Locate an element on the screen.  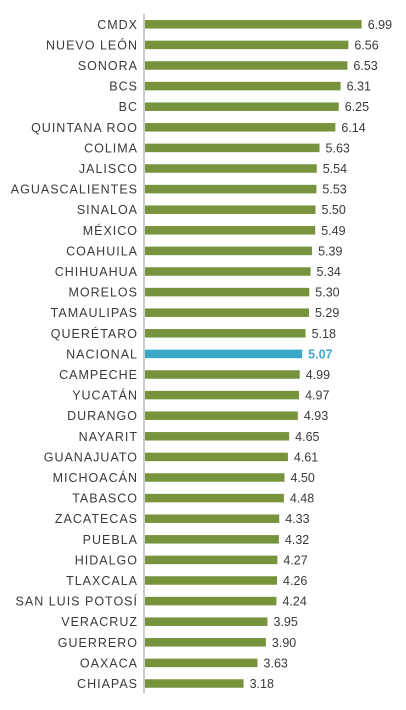
category-label: BCS is located at coordinates (123, 87).